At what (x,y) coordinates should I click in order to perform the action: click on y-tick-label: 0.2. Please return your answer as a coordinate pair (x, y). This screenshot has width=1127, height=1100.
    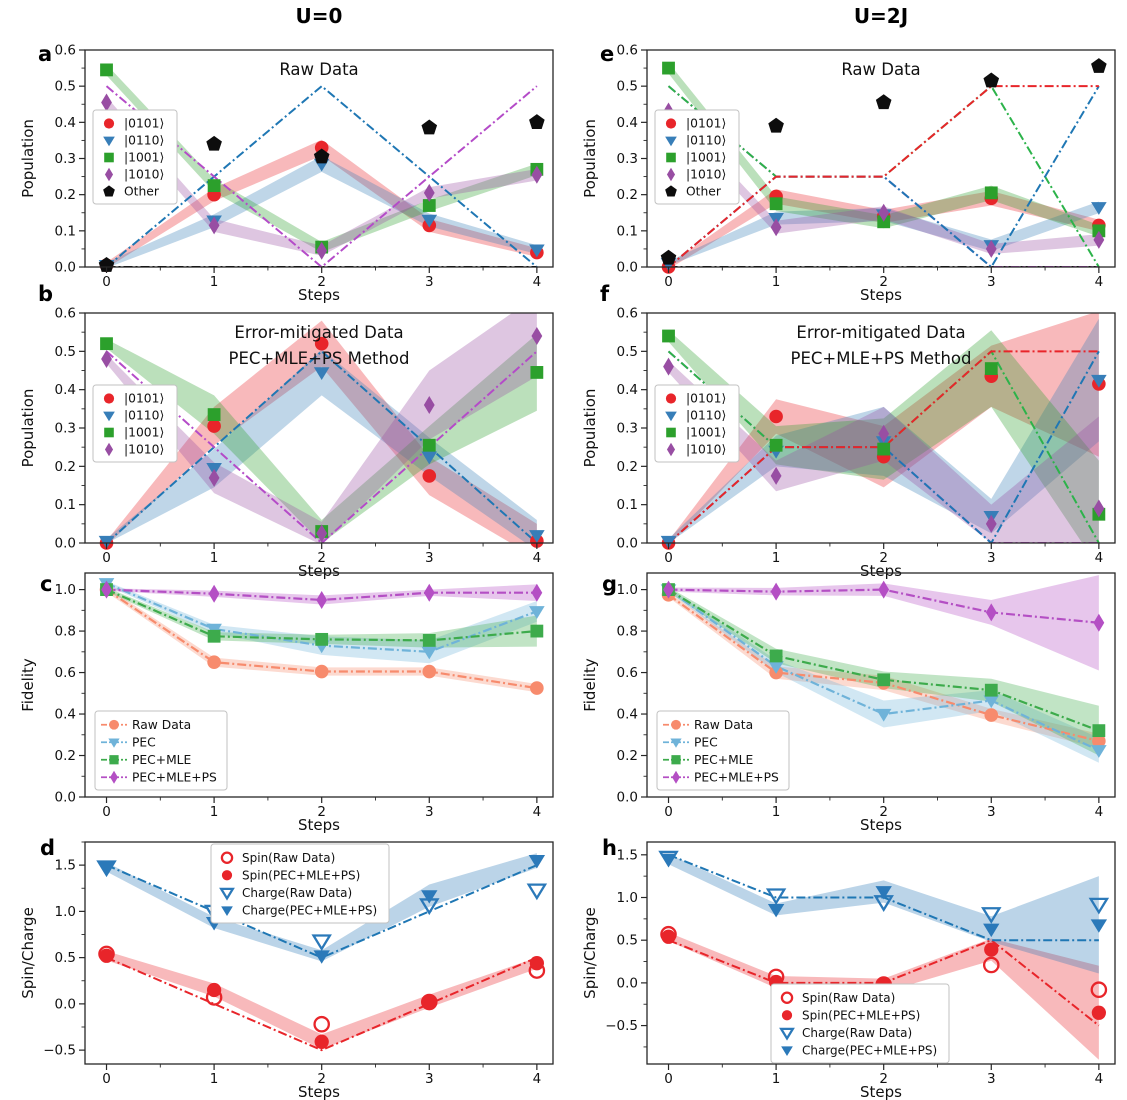
    Looking at the image, I should click on (65, 467).